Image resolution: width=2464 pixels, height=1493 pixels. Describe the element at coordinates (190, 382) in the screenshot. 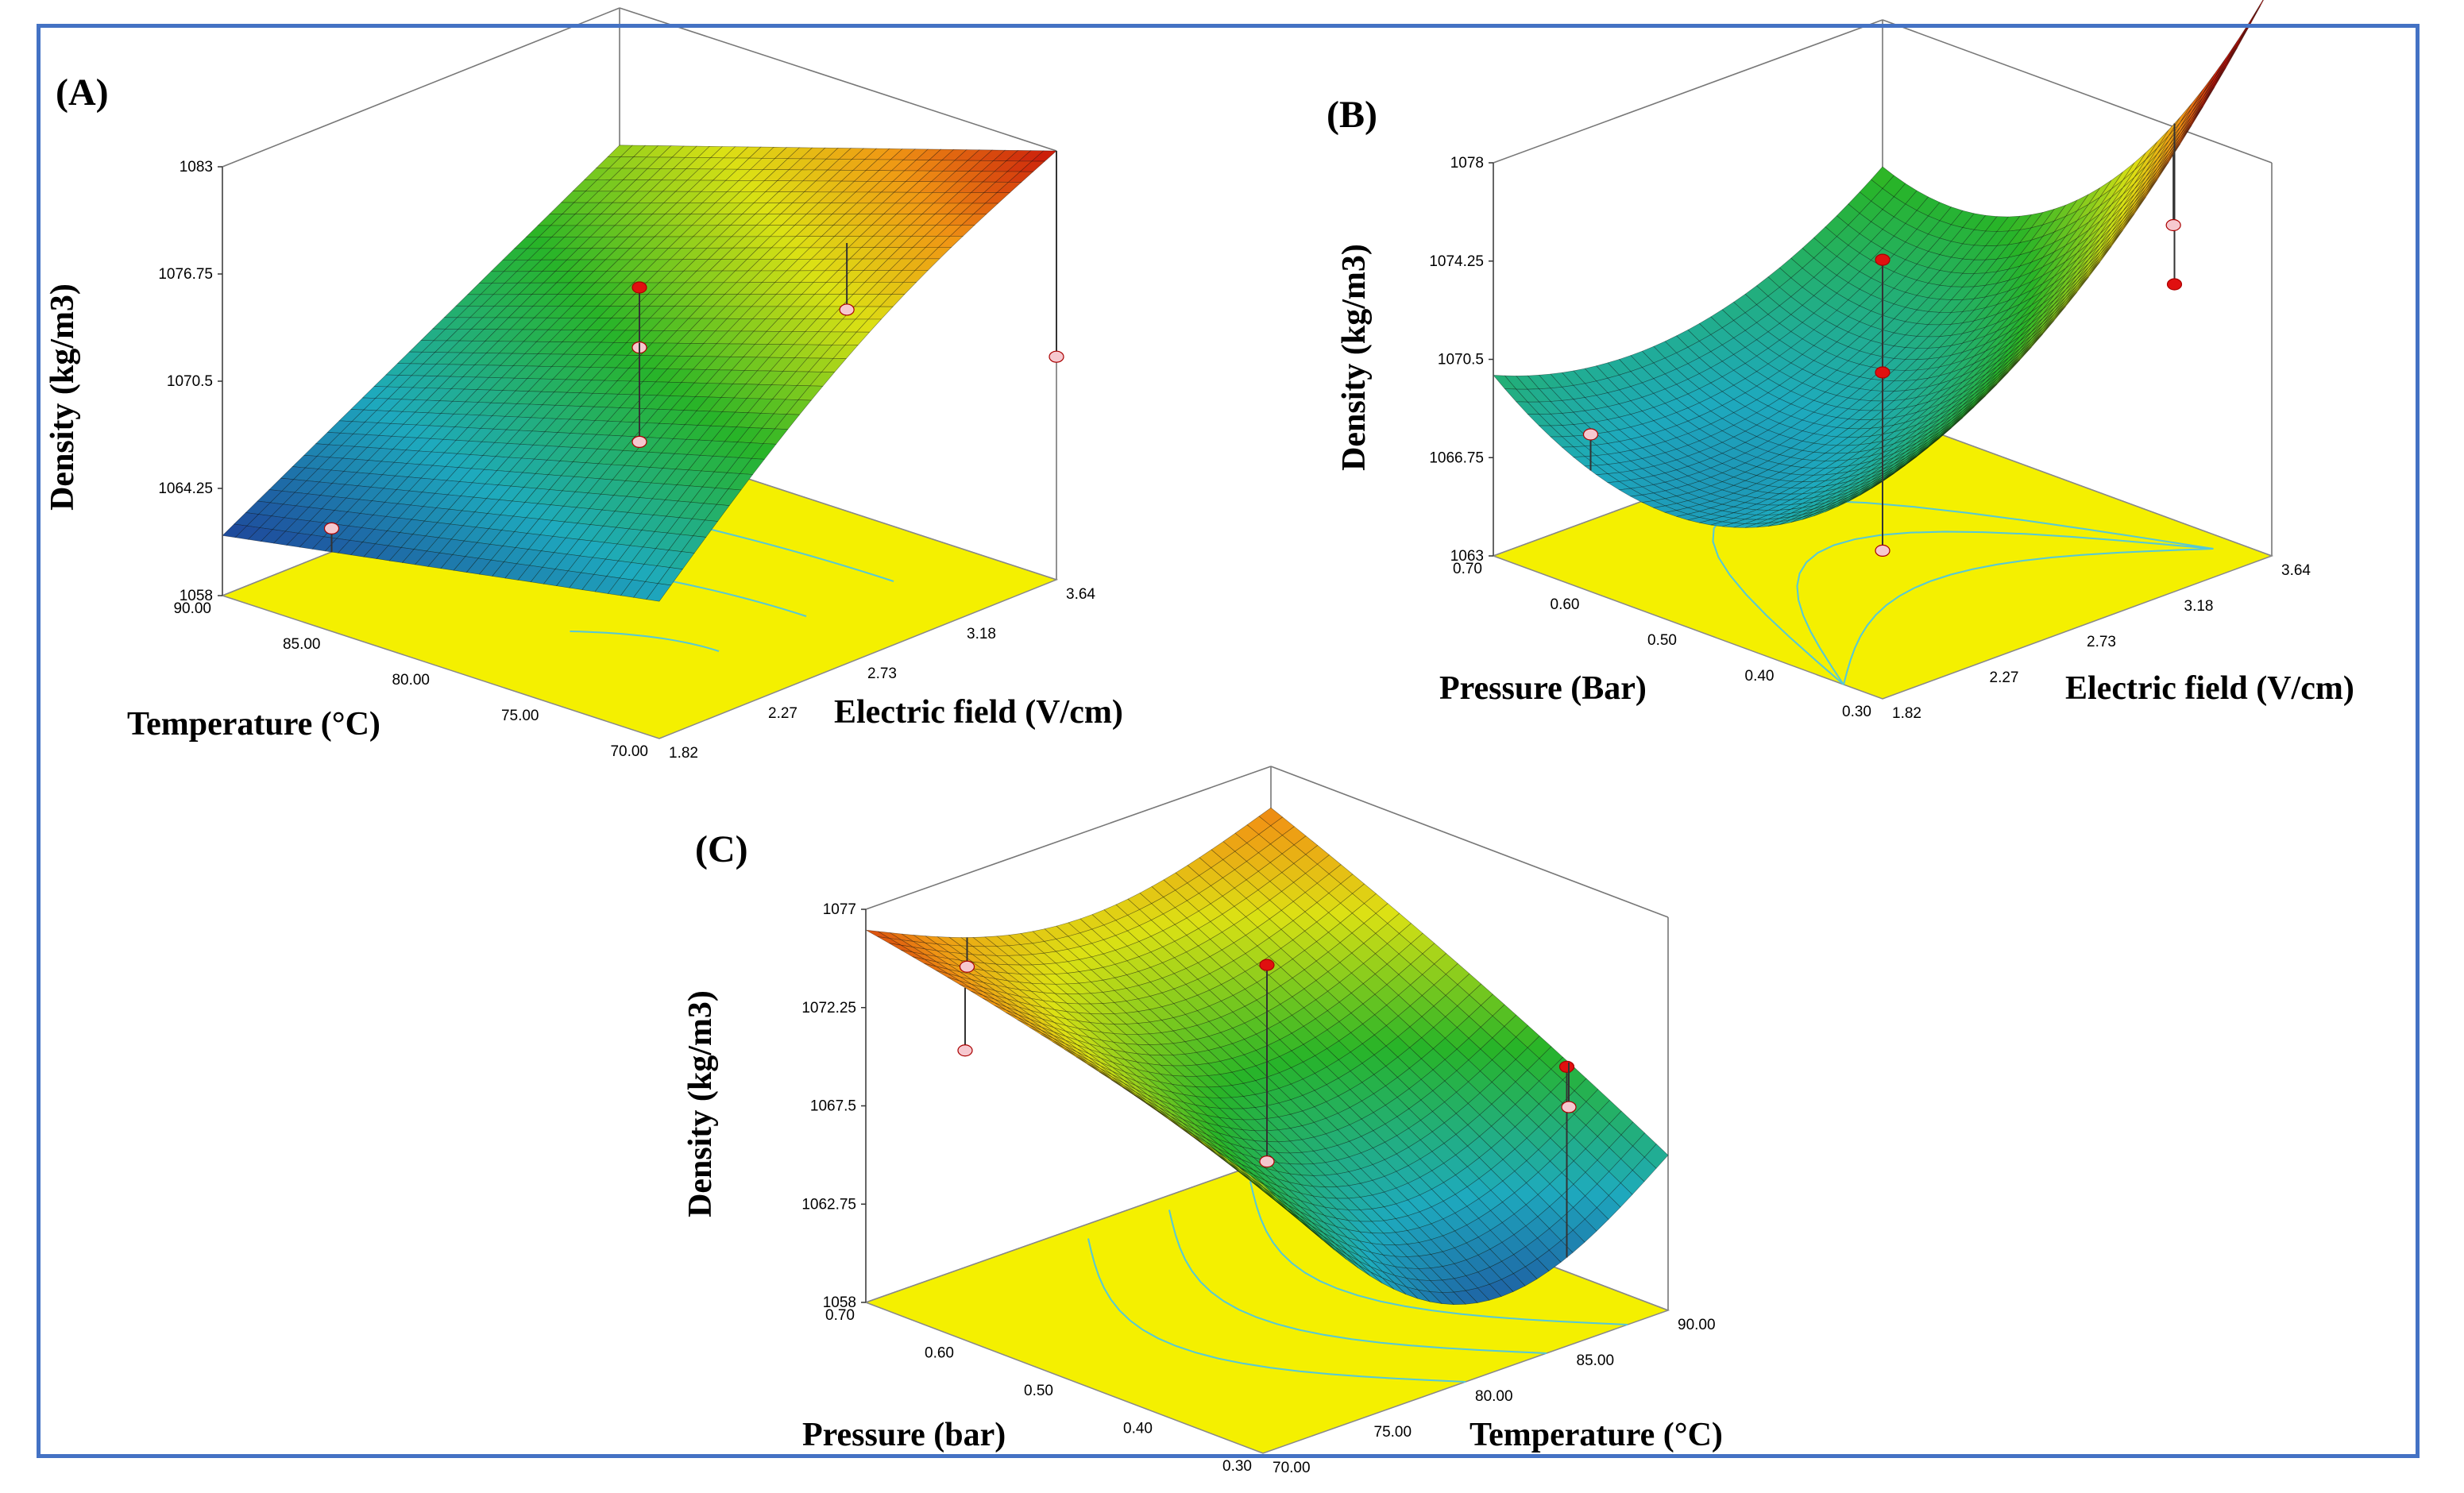

I see `z-tick-label: 1070.5` at that location.